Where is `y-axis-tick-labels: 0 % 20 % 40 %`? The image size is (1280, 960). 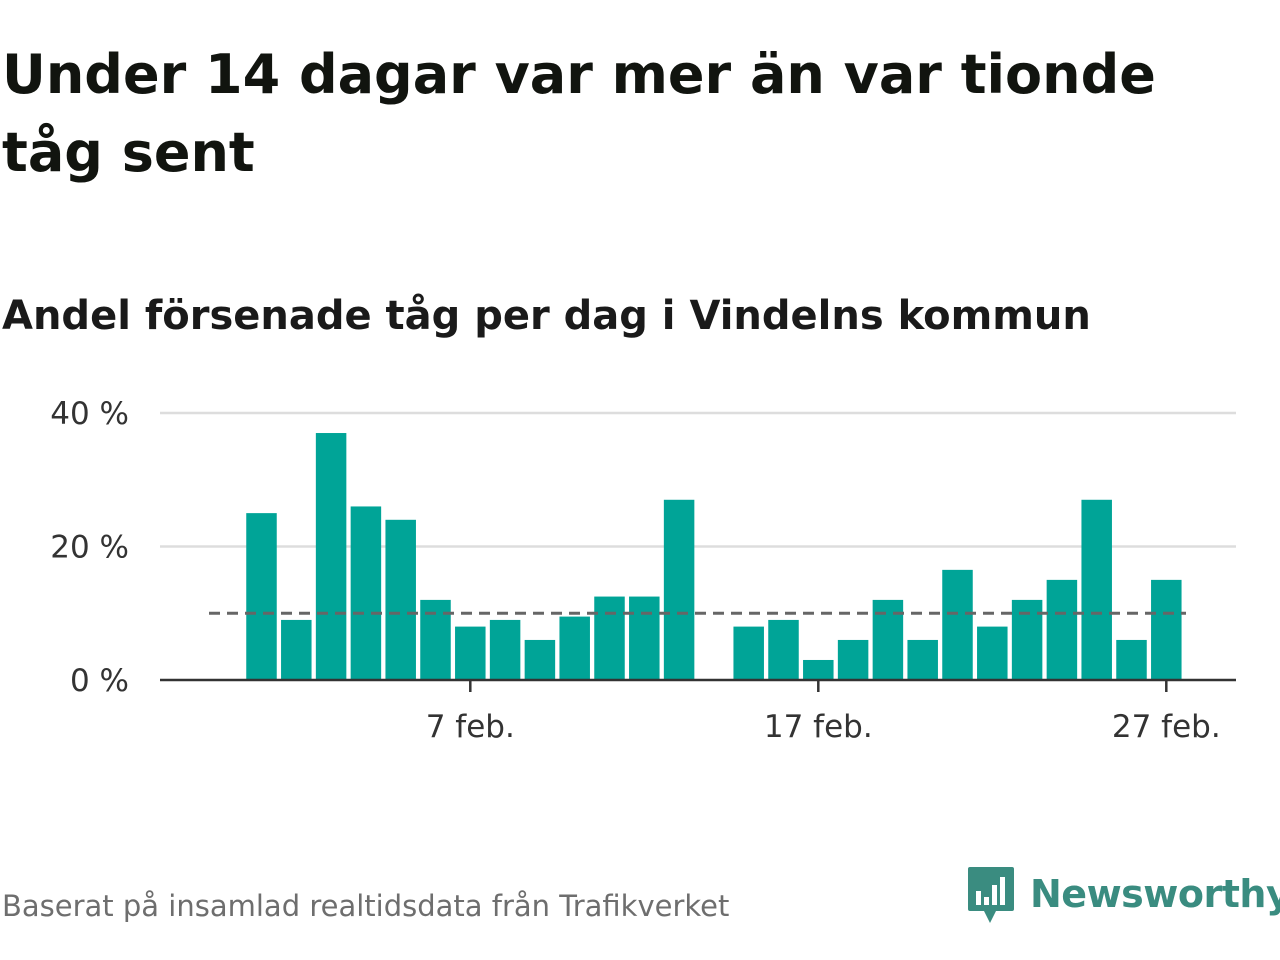 y-axis-tick-labels: 0 % 20 % 40 % is located at coordinates (89, 547).